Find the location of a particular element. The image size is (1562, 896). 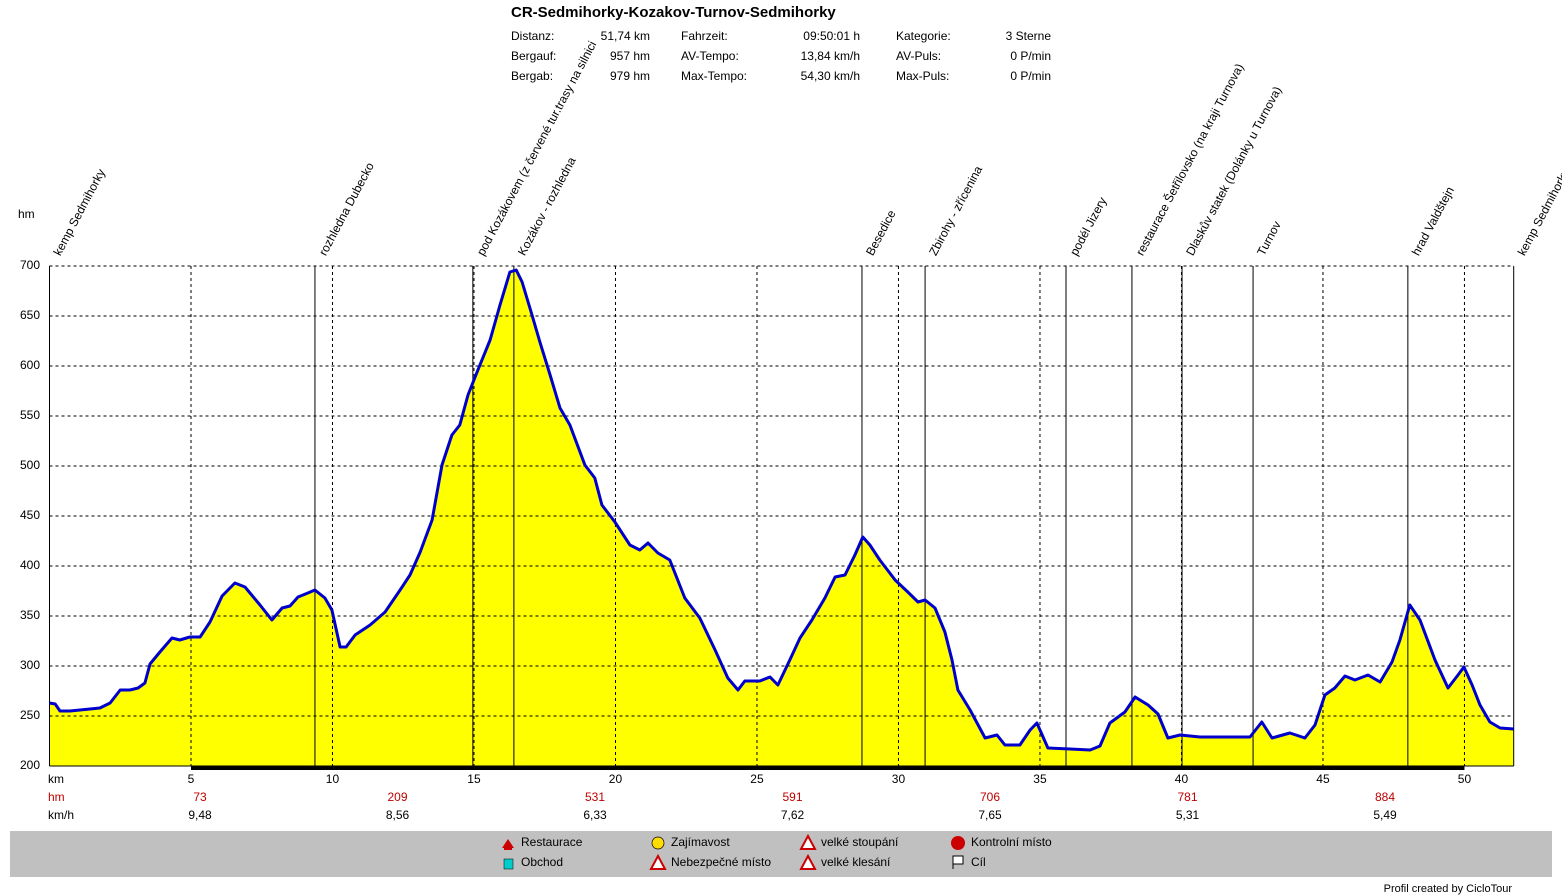

x-tick-label: 50 is located at coordinates (1465, 779).